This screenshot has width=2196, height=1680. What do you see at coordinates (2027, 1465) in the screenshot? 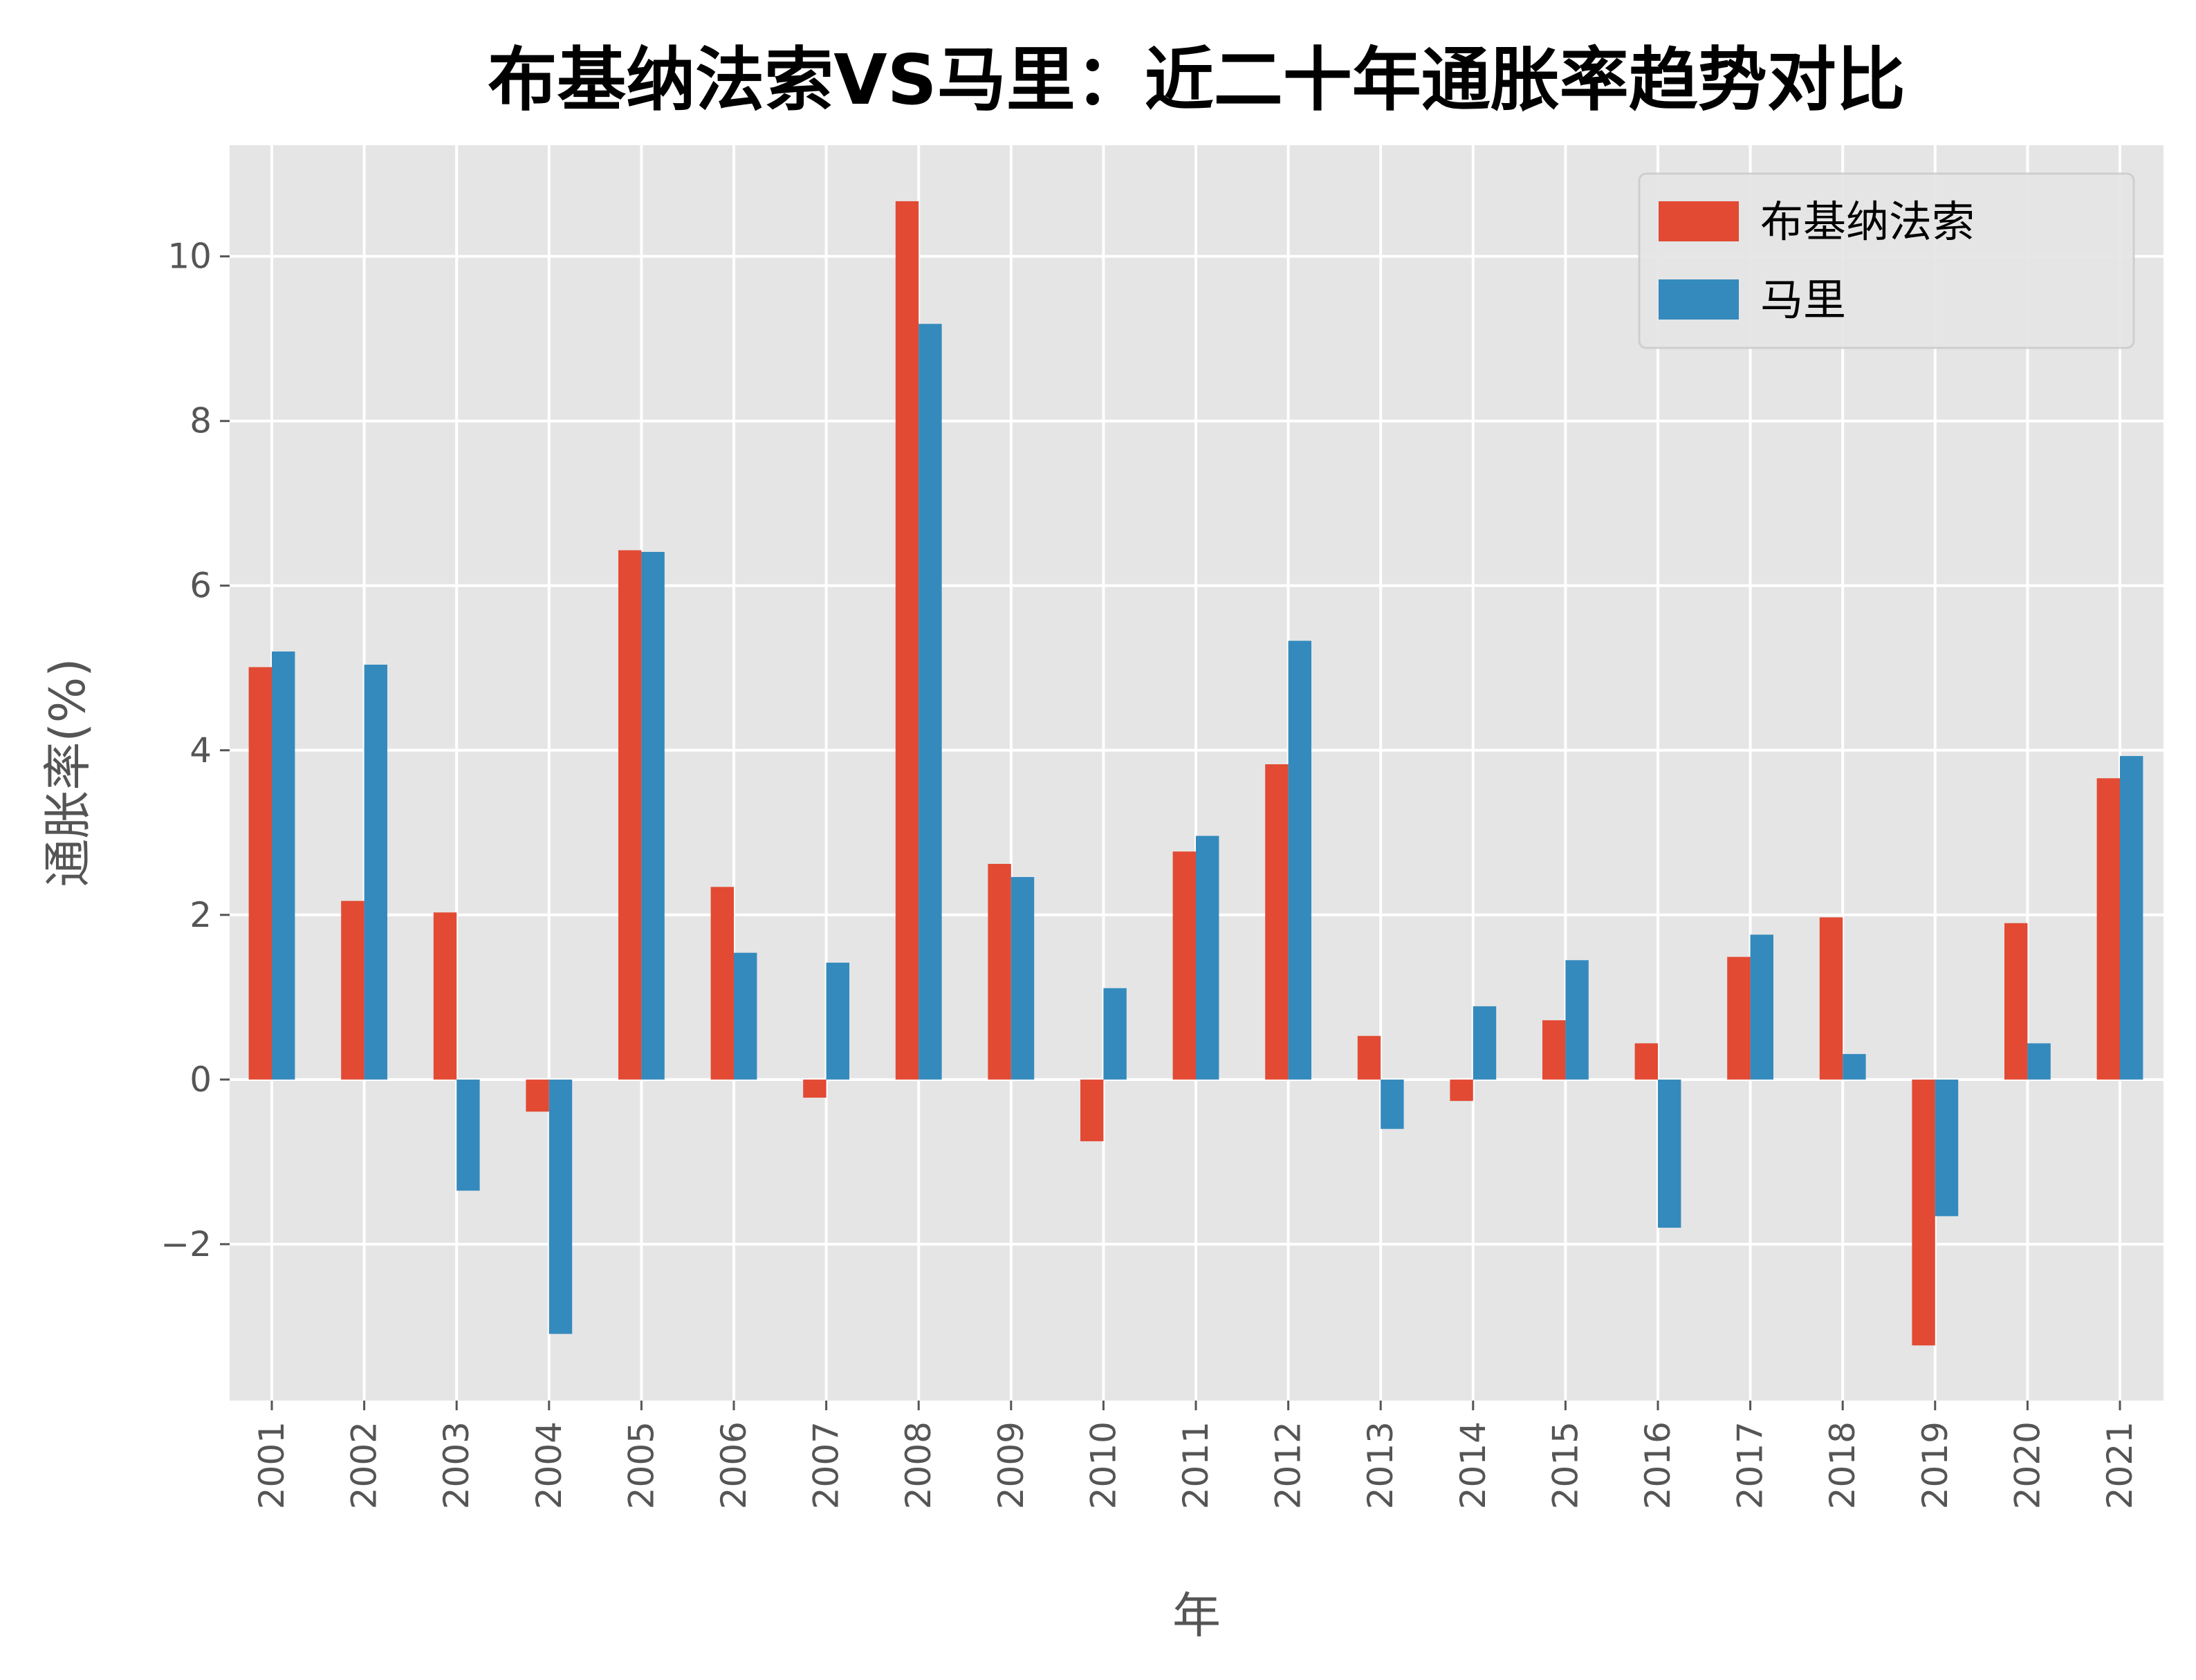
I see `x-tick-label: 2020` at bounding box center [2027, 1465].